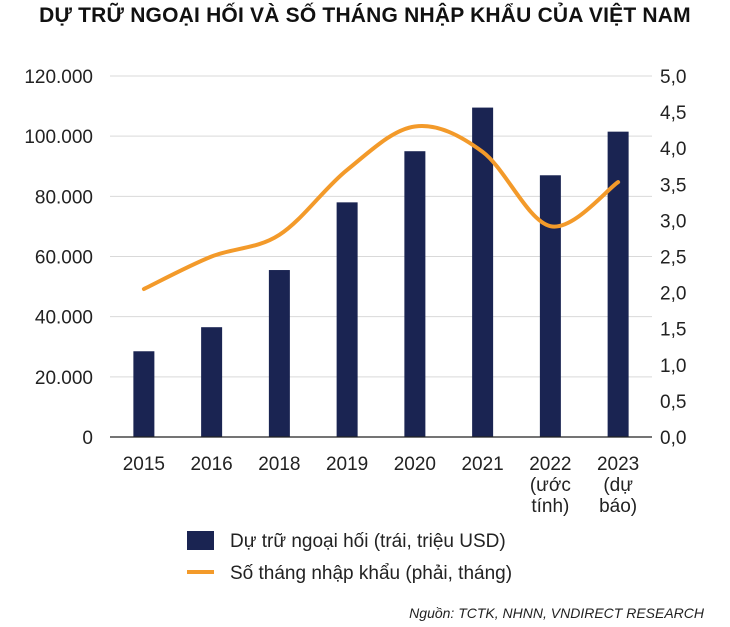 The width and height of the screenshot is (730, 627). Describe the element at coordinates (673, 366) in the screenshot. I see `right-tick-label: 1,0` at that location.